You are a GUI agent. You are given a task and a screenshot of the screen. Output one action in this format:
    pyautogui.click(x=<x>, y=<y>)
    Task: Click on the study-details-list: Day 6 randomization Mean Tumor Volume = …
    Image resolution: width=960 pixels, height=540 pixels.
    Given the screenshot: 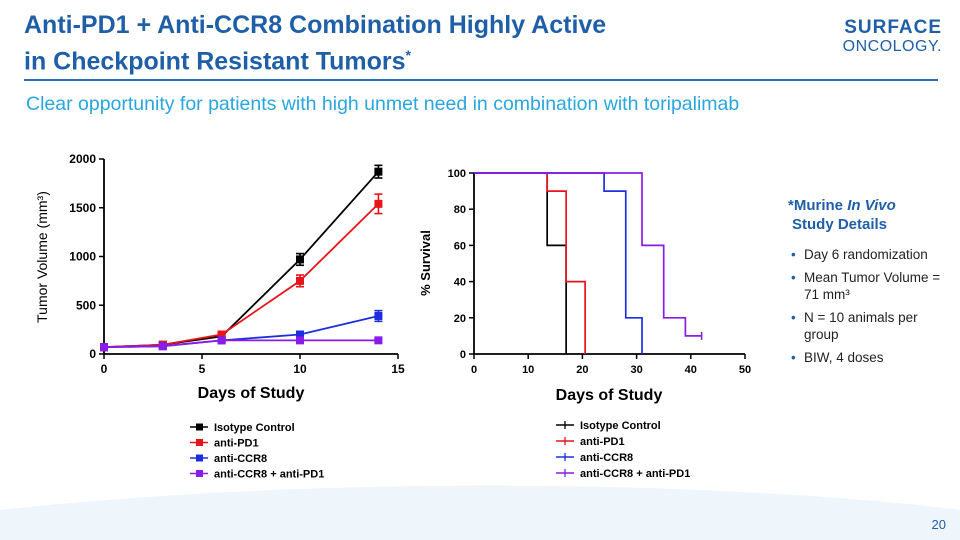 What is the action you would take?
    pyautogui.click(x=868, y=306)
    